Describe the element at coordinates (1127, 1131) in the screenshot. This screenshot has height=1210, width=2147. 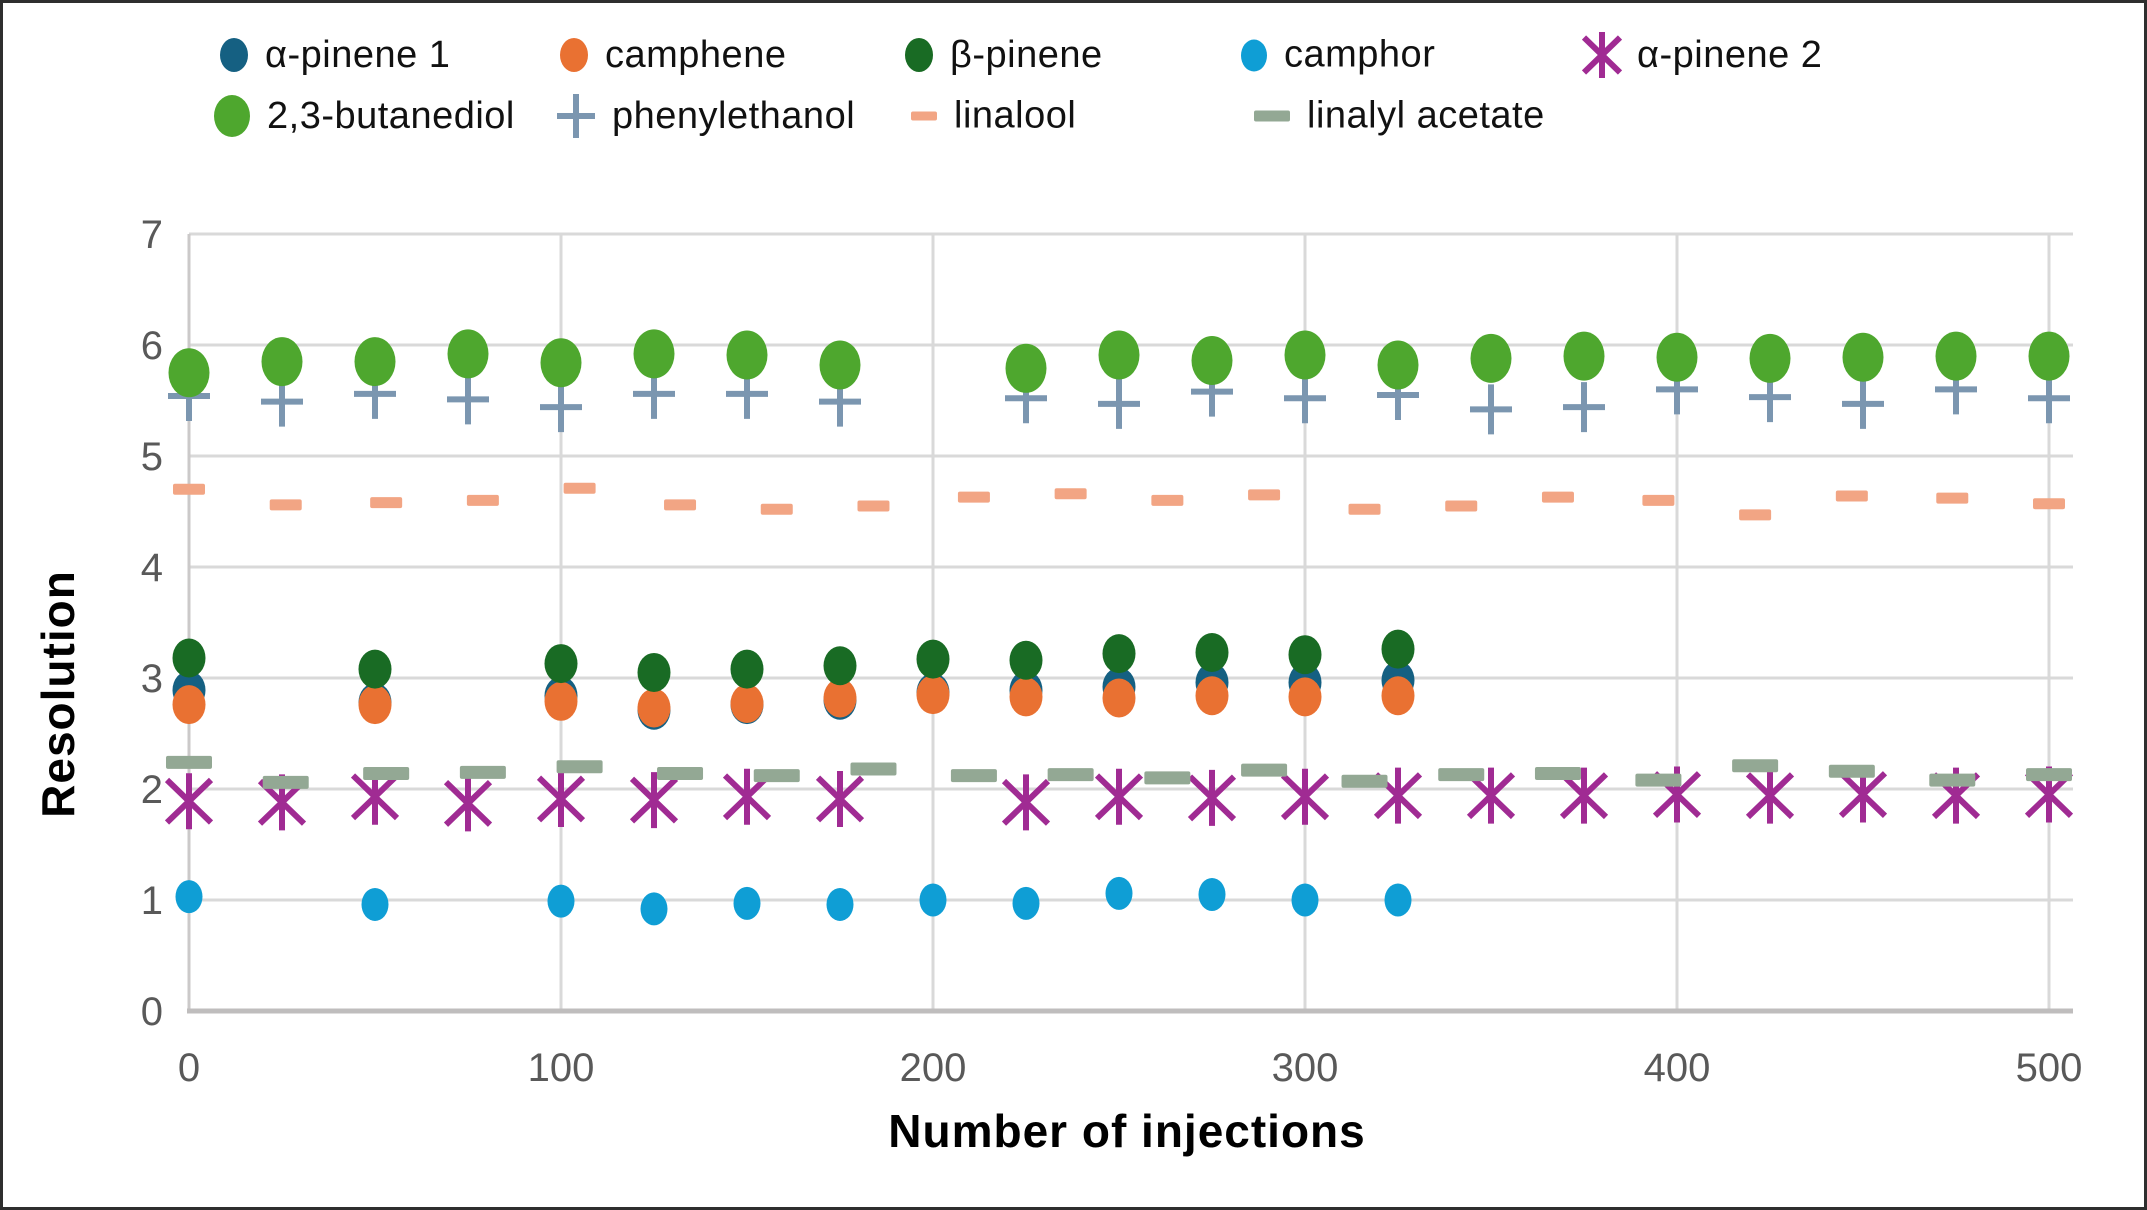
I see `x-axis-title: Number of injections` at that location.